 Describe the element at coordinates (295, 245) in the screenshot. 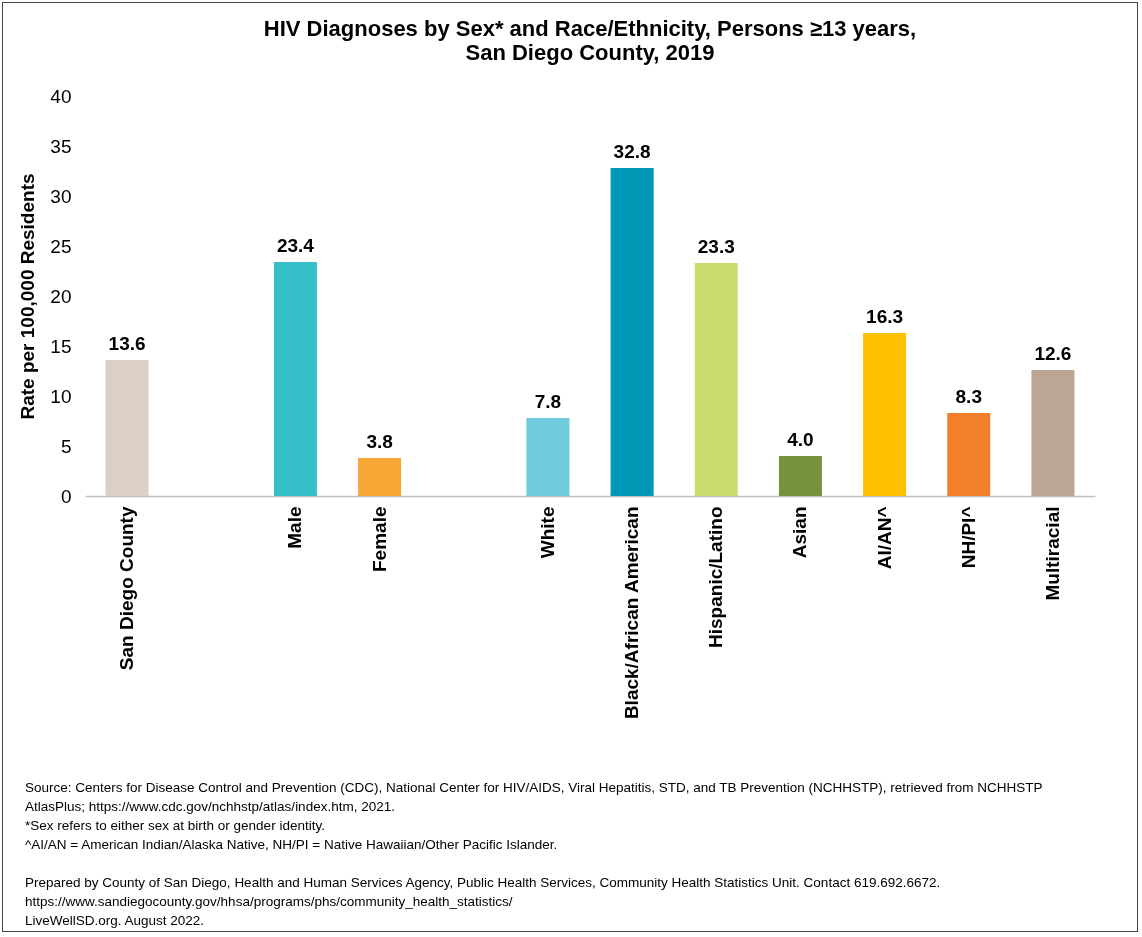

I see `data-label: 23.4` at that location.